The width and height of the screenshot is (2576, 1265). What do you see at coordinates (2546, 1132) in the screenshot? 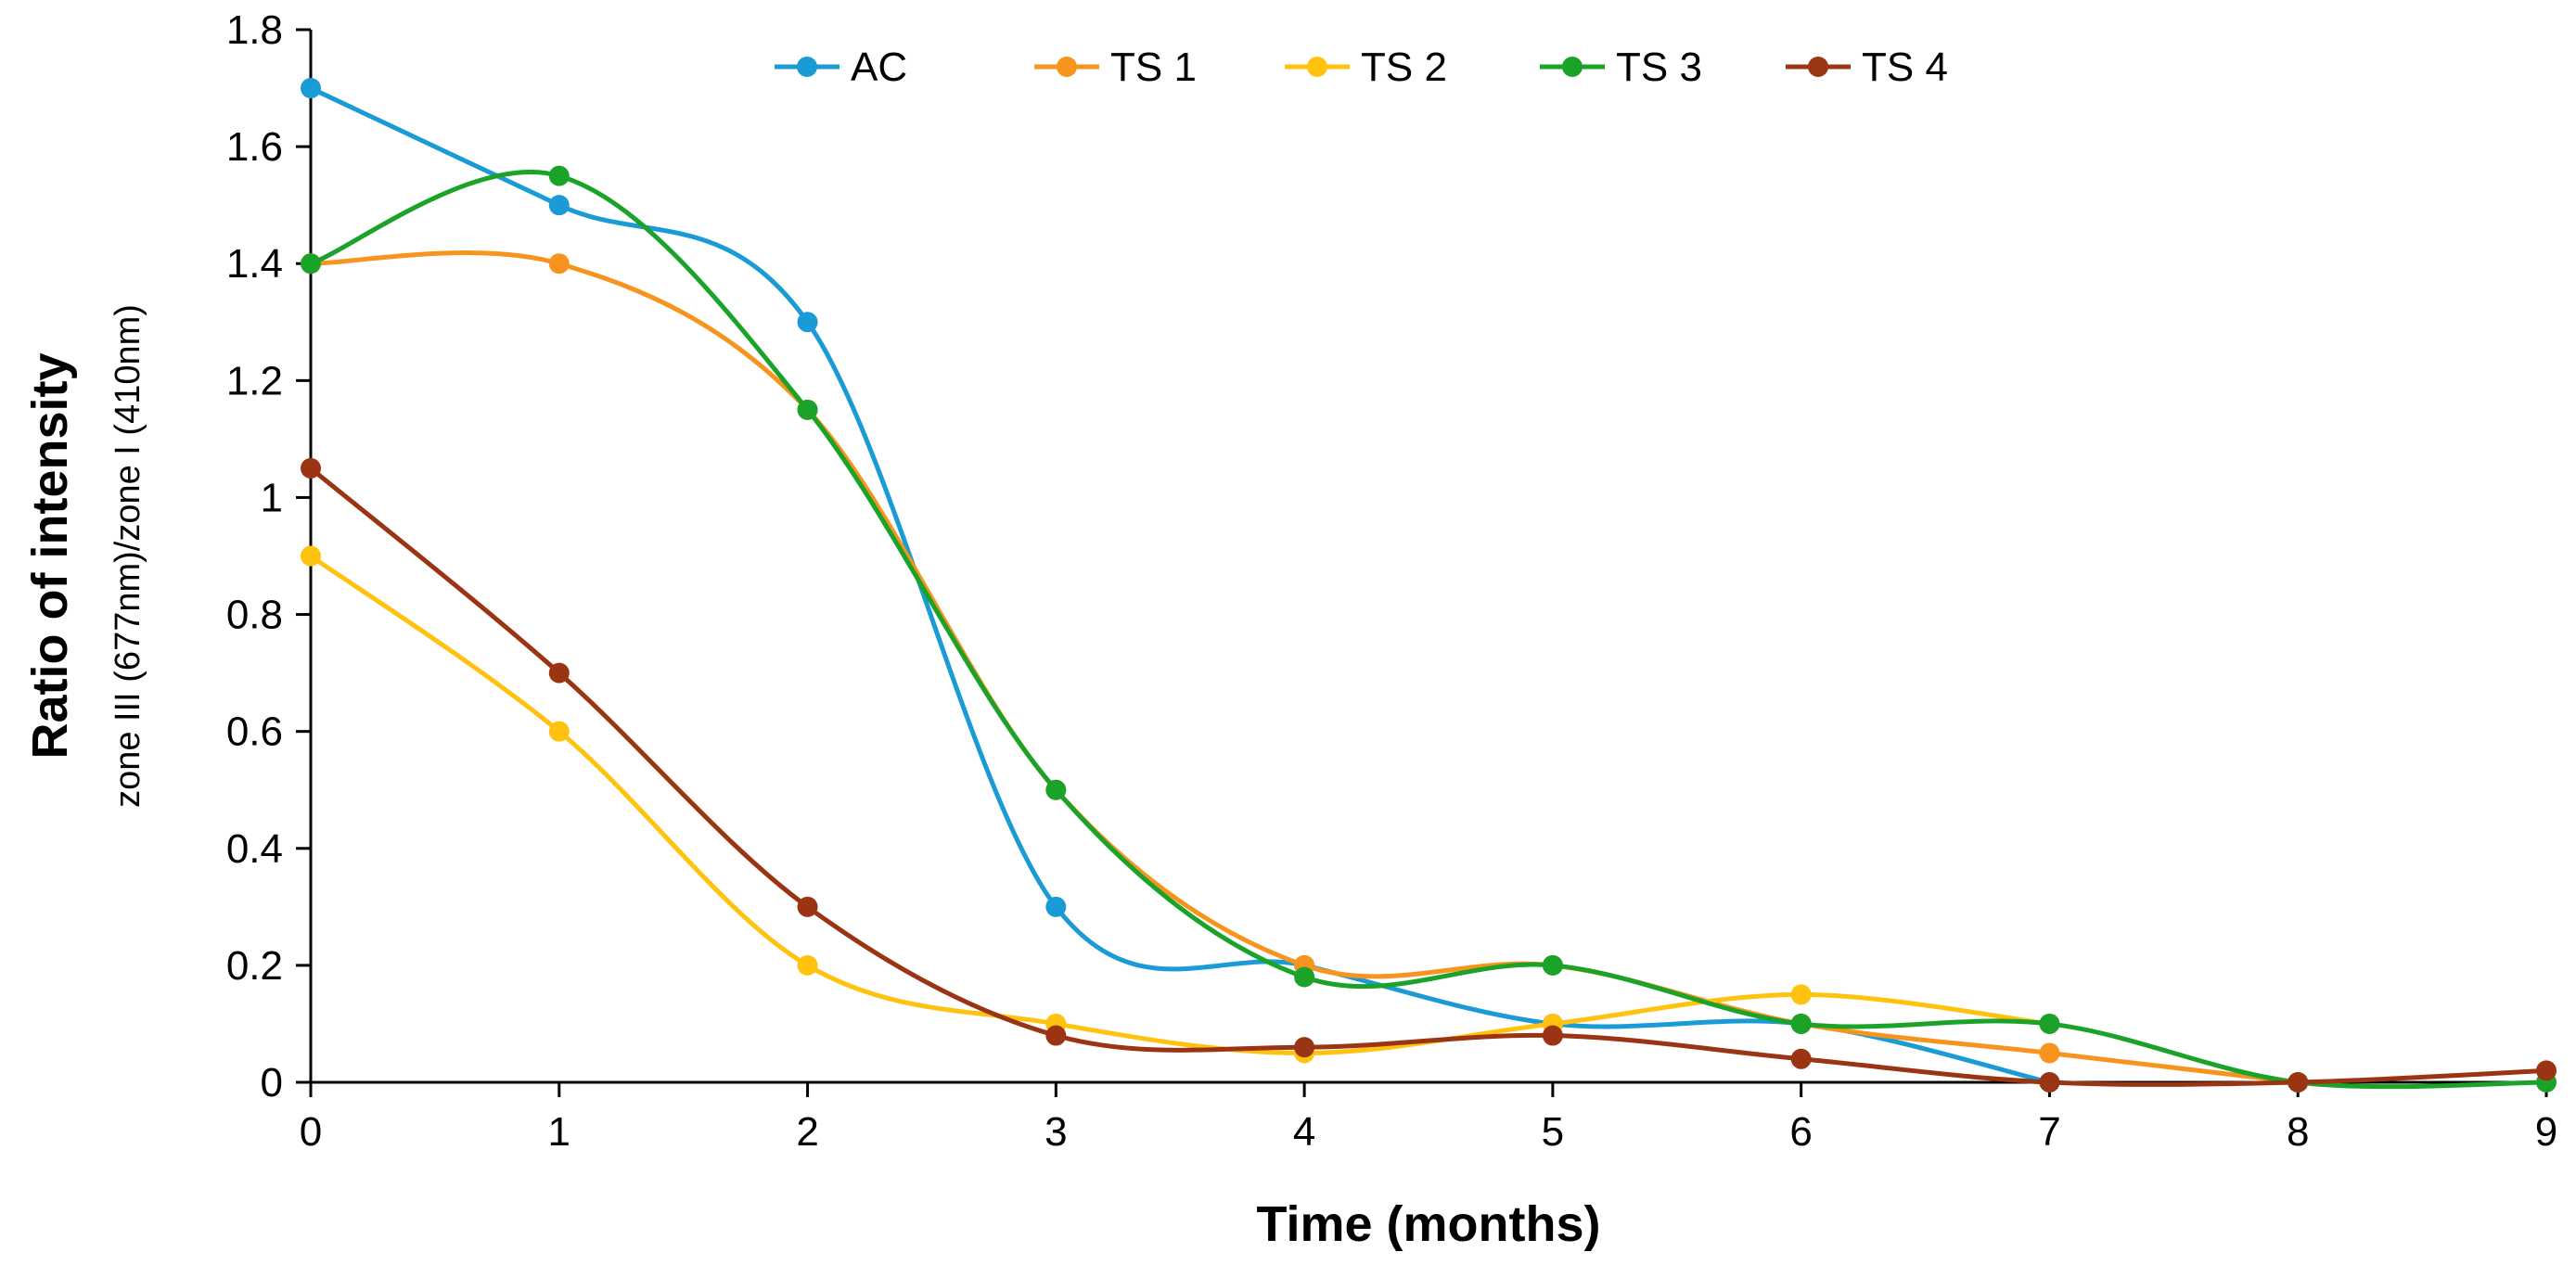
I see `x-tick-label: 9` at bounding box center [2546, 1132].